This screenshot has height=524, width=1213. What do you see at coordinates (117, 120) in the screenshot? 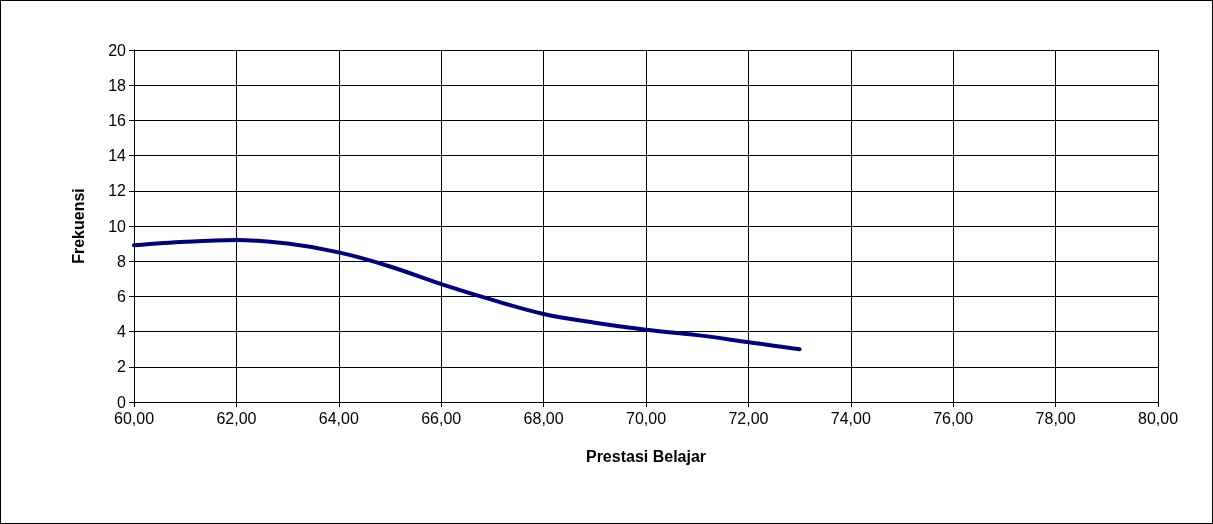
I see `y-tick-label: 16` at bounding box center [117, 120].